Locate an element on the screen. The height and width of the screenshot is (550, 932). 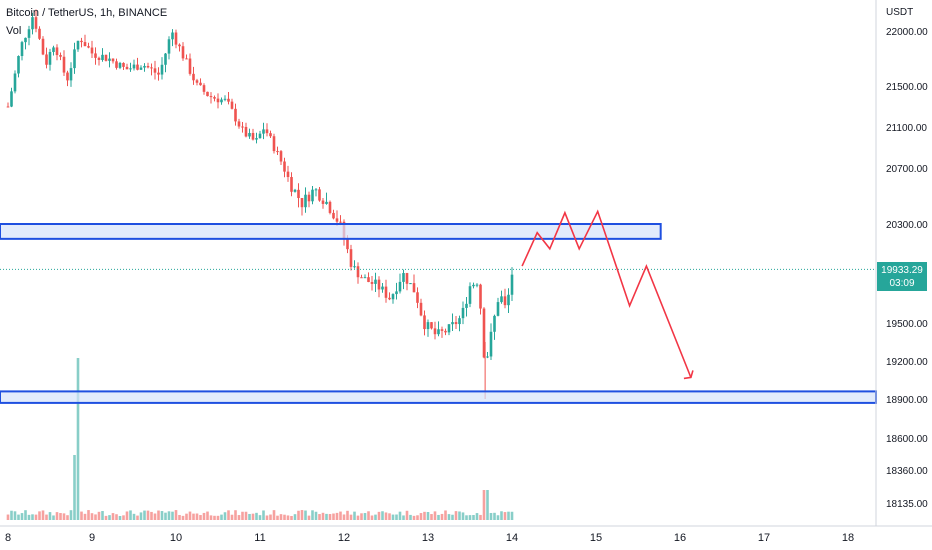
resistance-zone is located at coordinates (331, 231).